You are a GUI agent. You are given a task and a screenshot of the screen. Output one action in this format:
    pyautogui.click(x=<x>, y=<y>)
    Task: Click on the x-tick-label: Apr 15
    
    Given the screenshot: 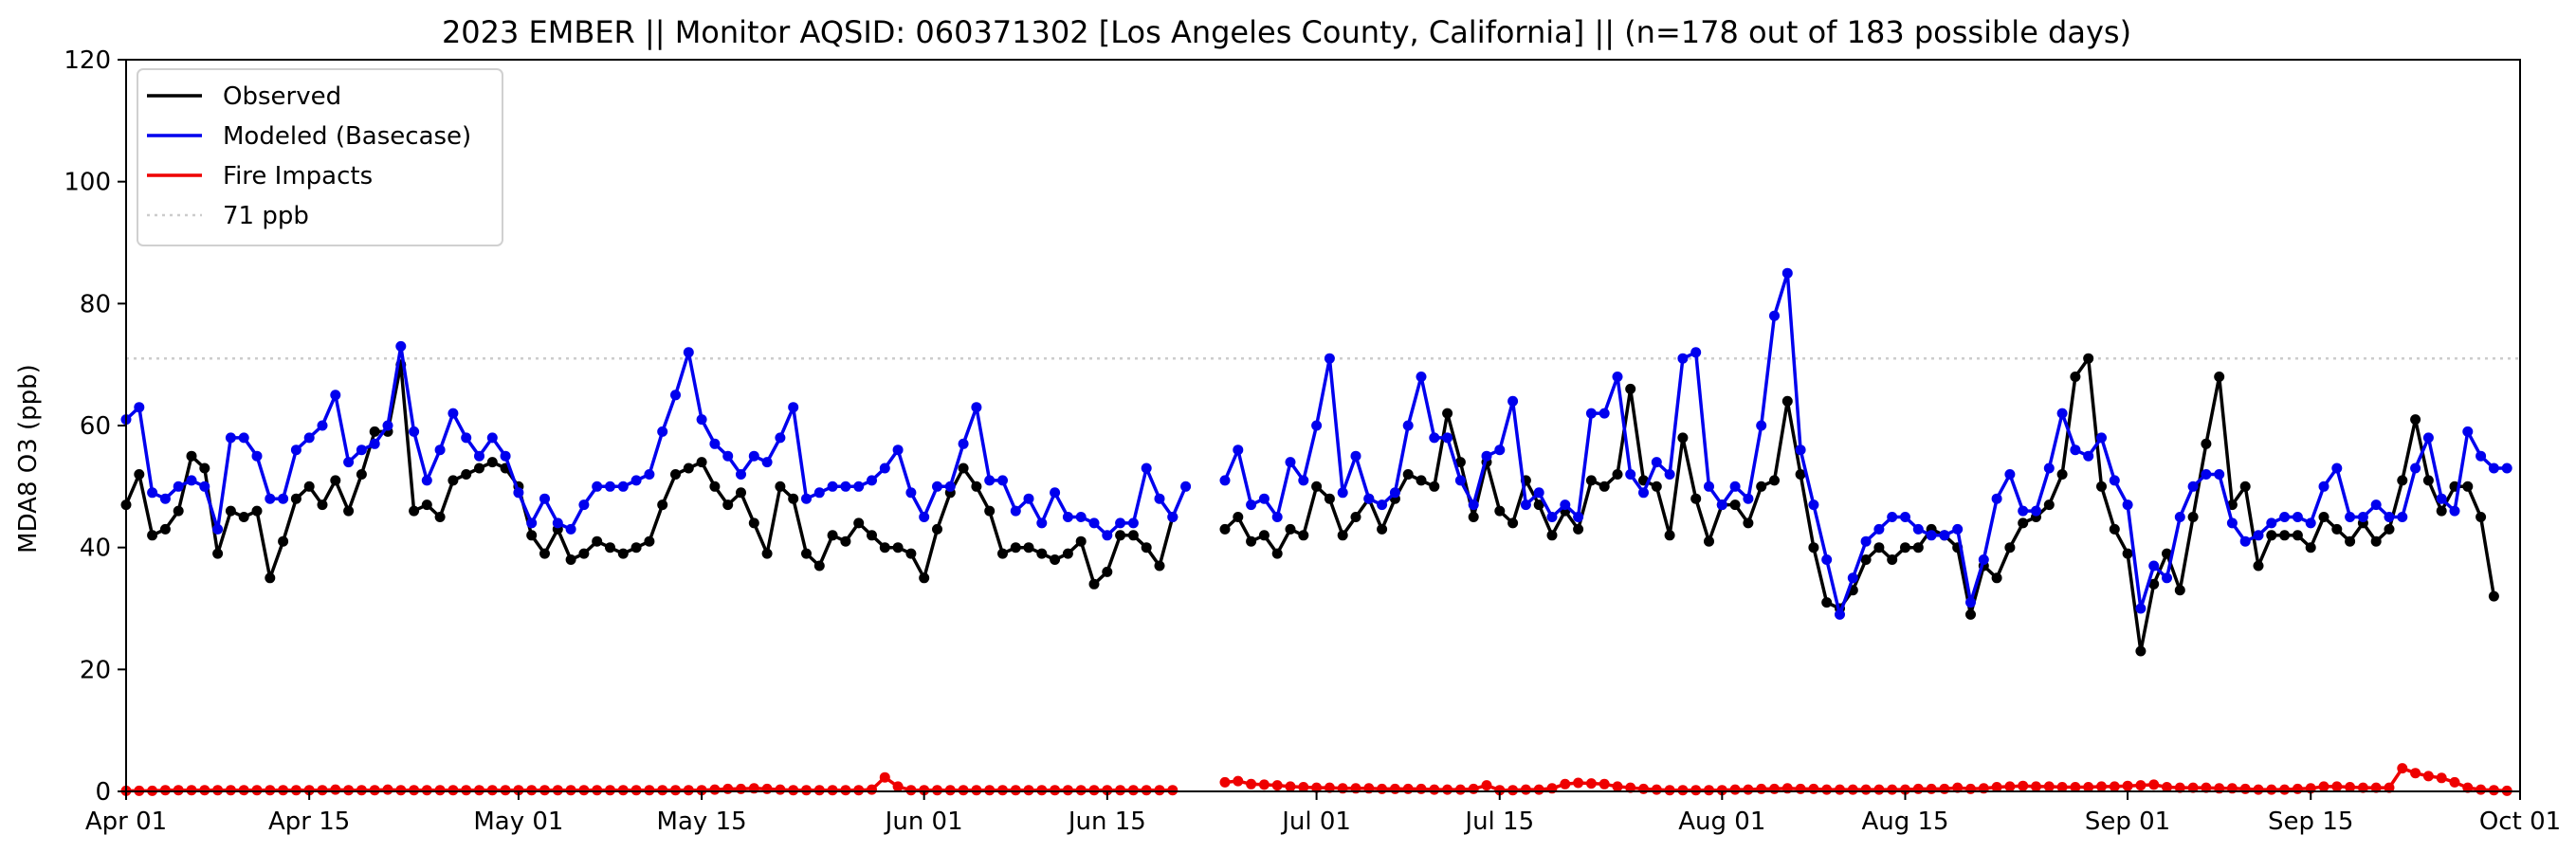 What is the action you would take?
    pyautogui.click(x=309, y=822)
    